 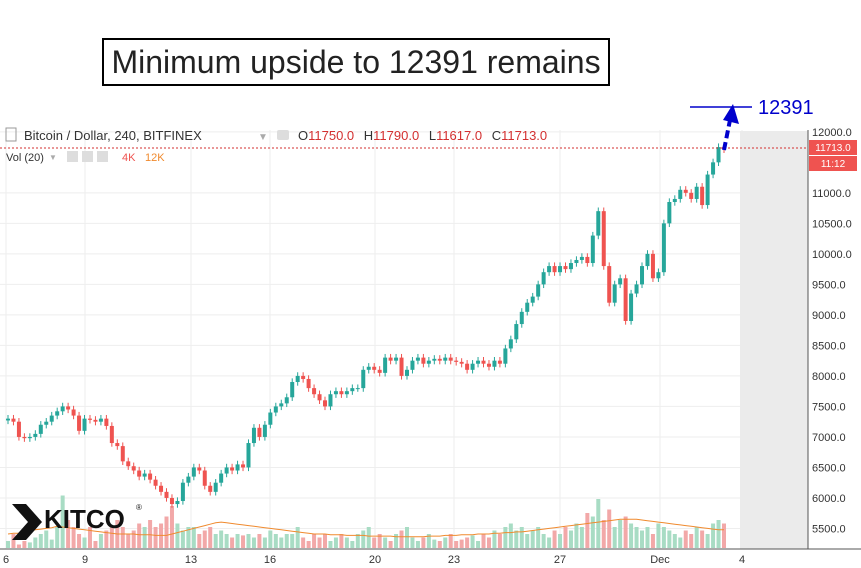 What do you see at coordinates (829, 377) in the screenshot?
I see `price-tick-label: 8000.0` at bounding box center [829, 377].